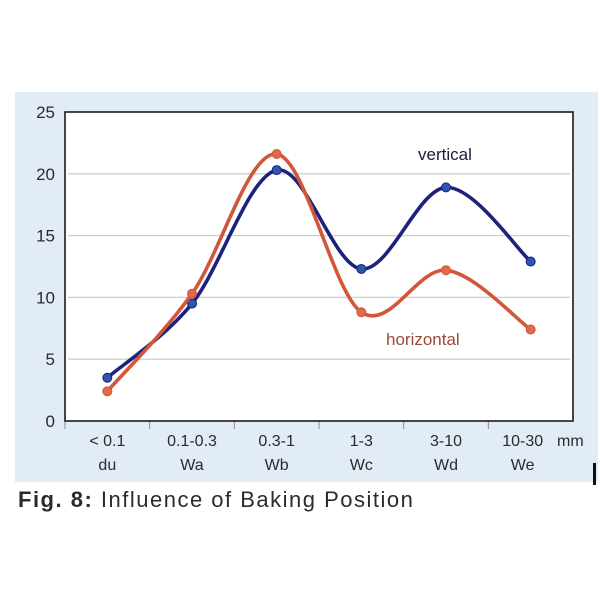 This screenshot has height=600, width=600. What do you see at coordinates (107, 441) in the screenshot?
I see `x-tick-label-range: < 0.1` at bounding box center [107, 441].